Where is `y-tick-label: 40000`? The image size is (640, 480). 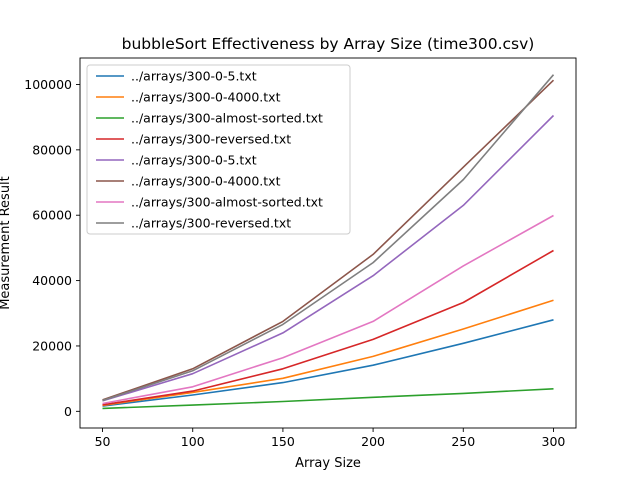
y-tick-label: 40000 is located at coordinates (52, 280).